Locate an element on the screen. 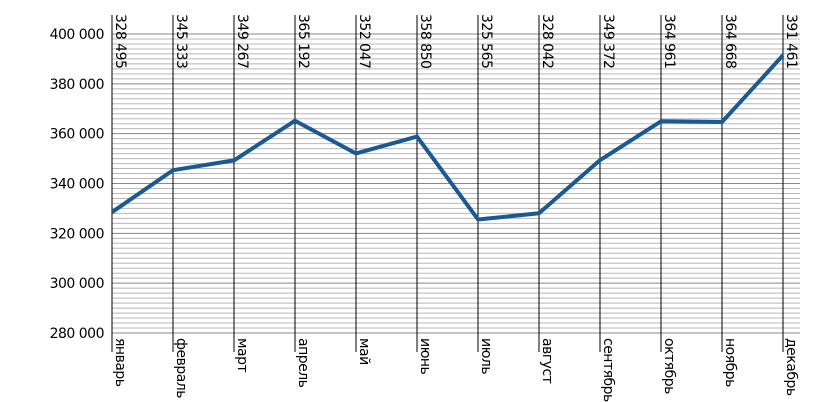  data-label: 365 192 is located at coordinates (303, 41).